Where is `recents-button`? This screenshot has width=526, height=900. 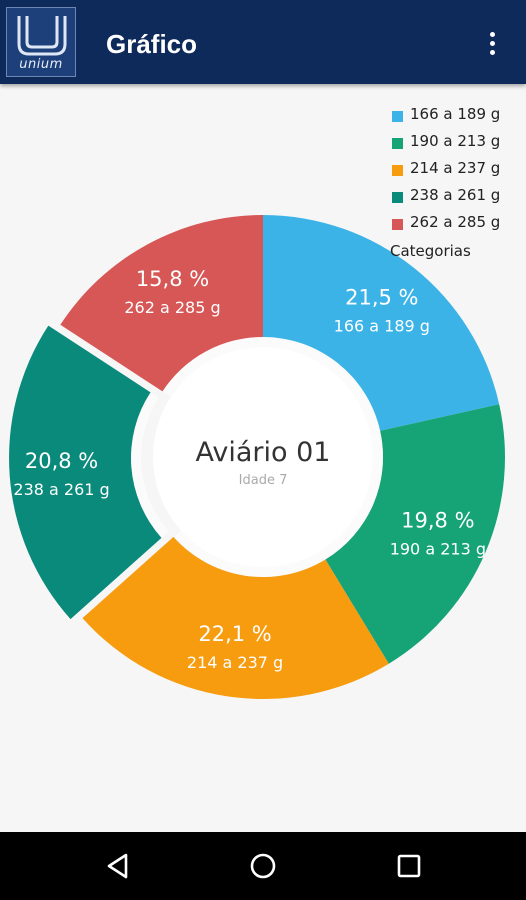
recents-button is located at coordinates (409, 866).